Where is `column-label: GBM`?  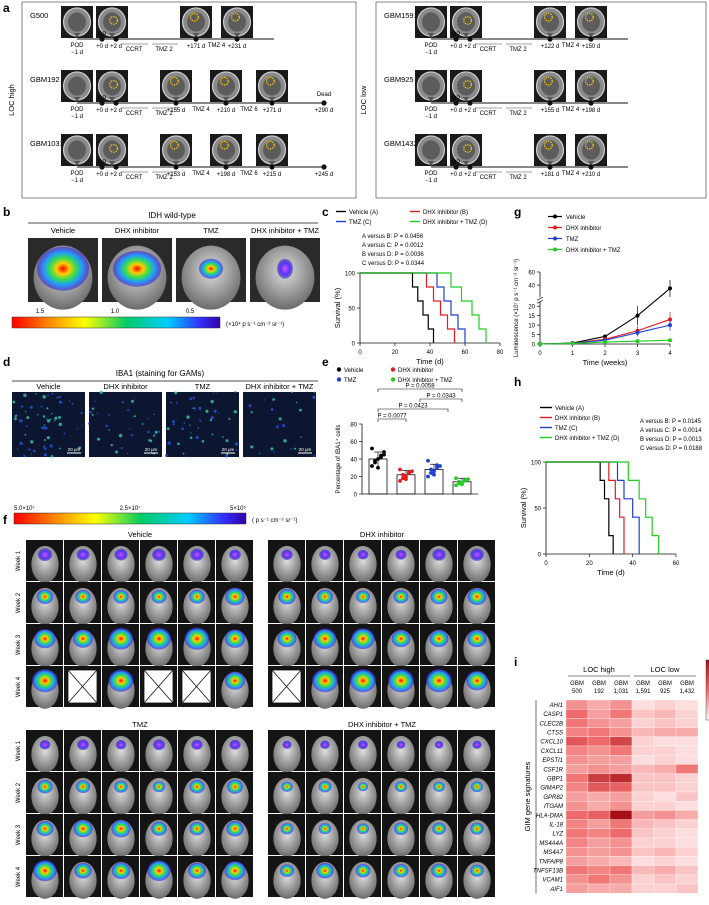
column-label: GBM is located at coordinates (599, 684).